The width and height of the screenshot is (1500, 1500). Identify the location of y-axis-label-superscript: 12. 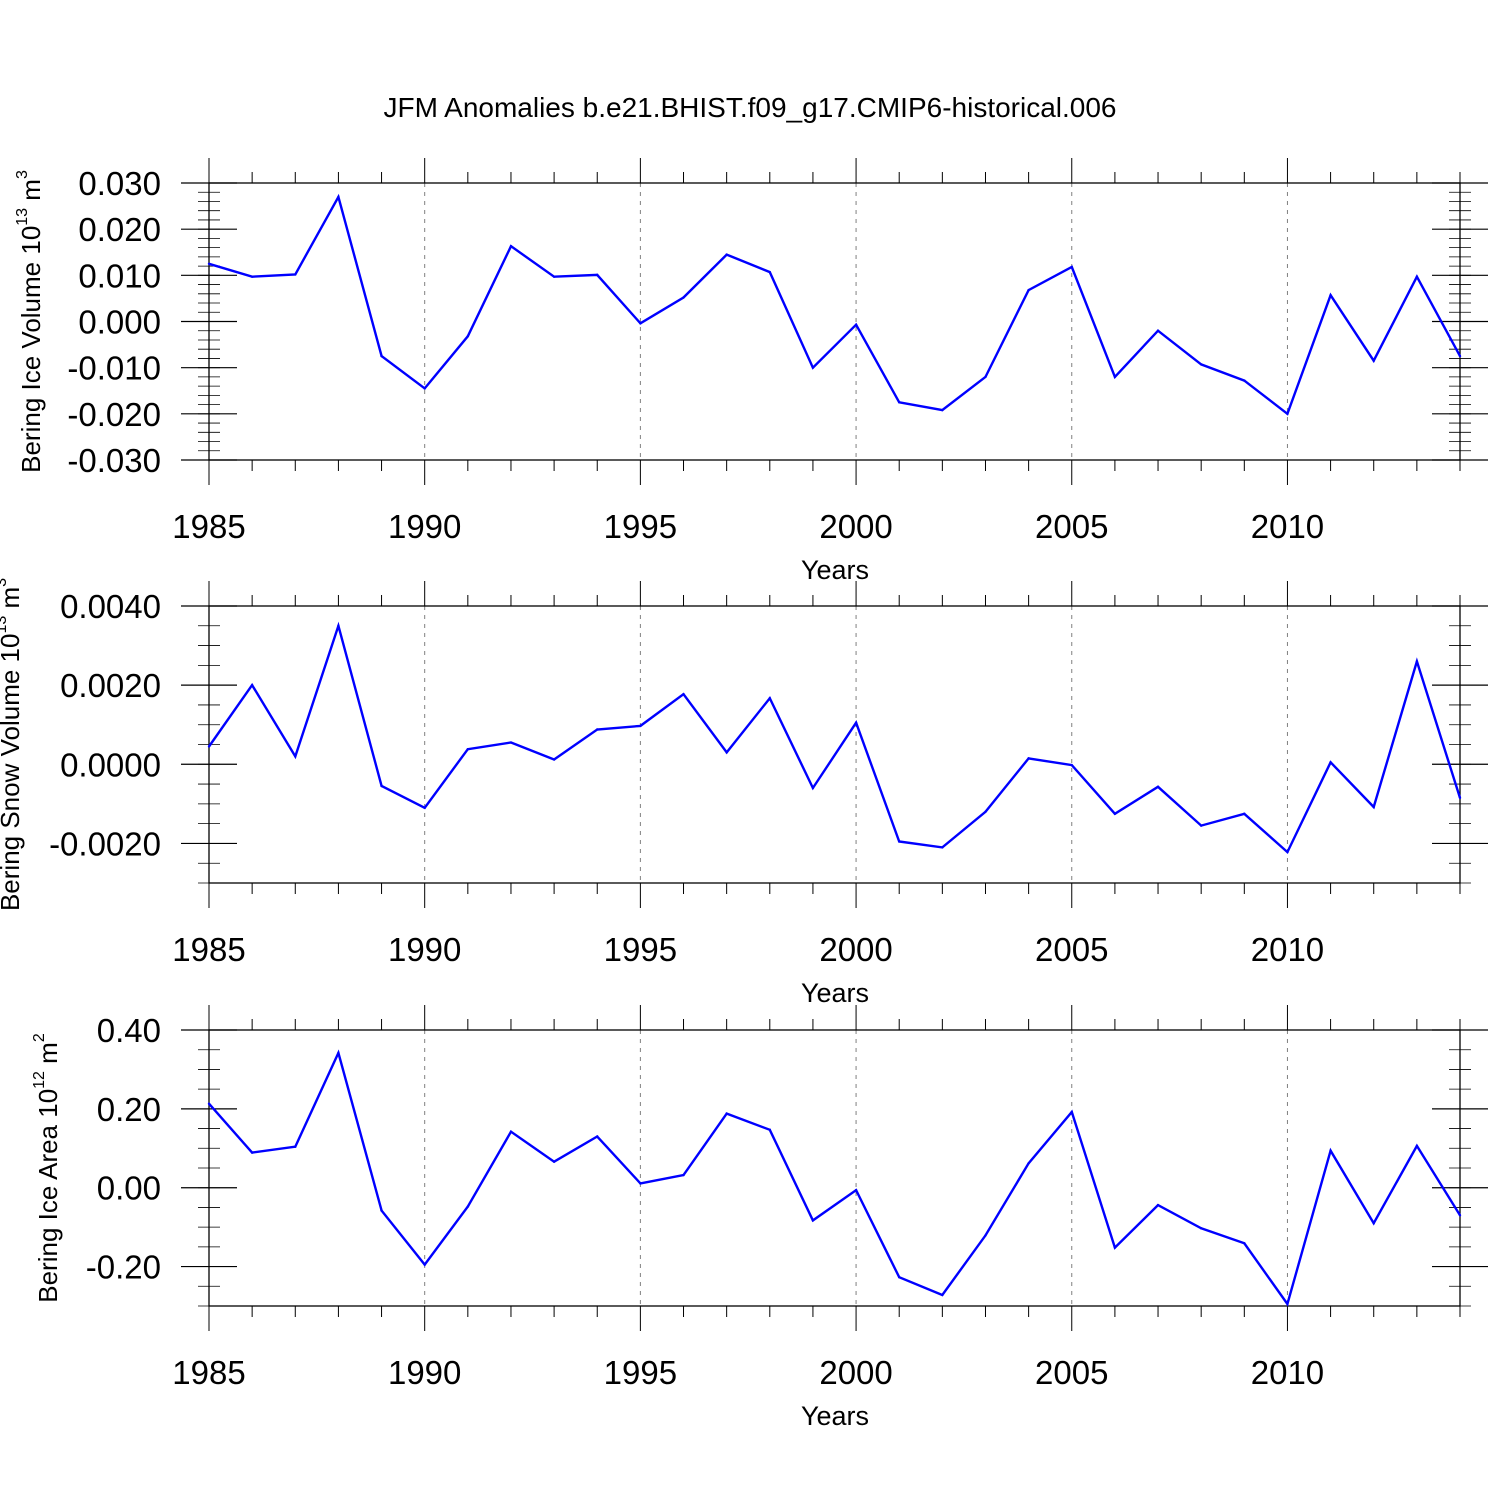
(39, 1080).